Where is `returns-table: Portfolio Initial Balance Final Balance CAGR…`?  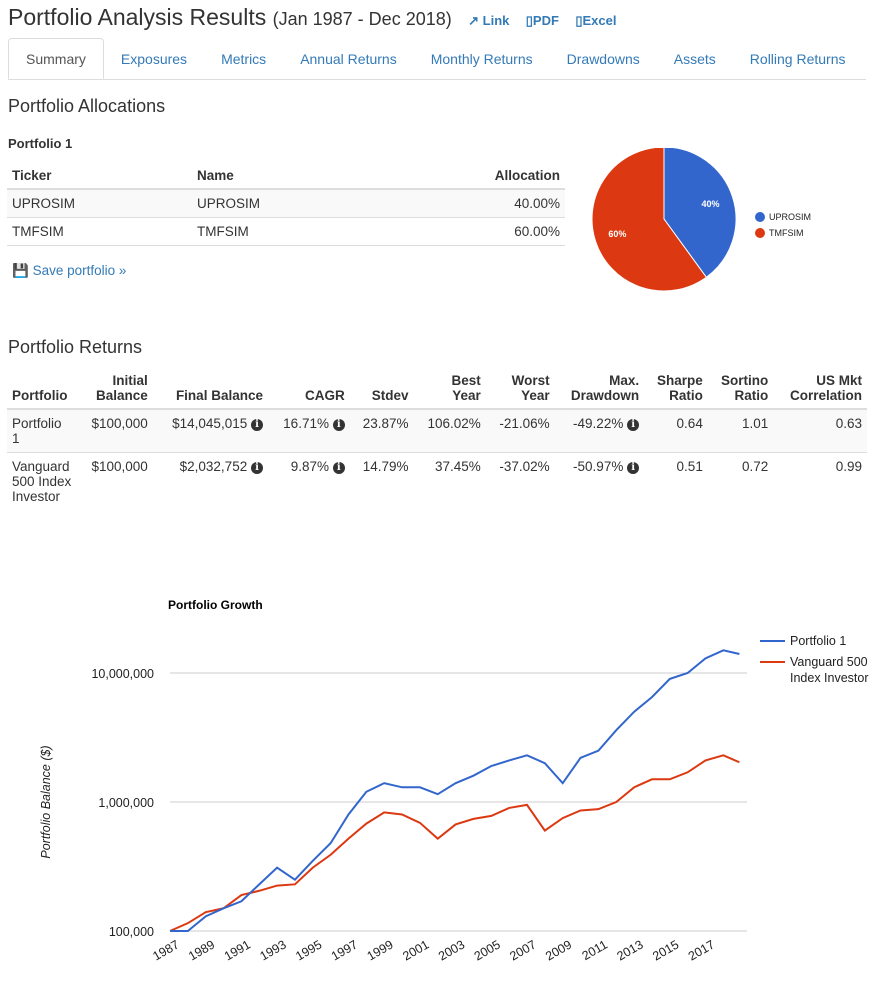
returns-table: Portfolio Initial Balance Final Balance CAGR… is located at coordinates (437, 439).